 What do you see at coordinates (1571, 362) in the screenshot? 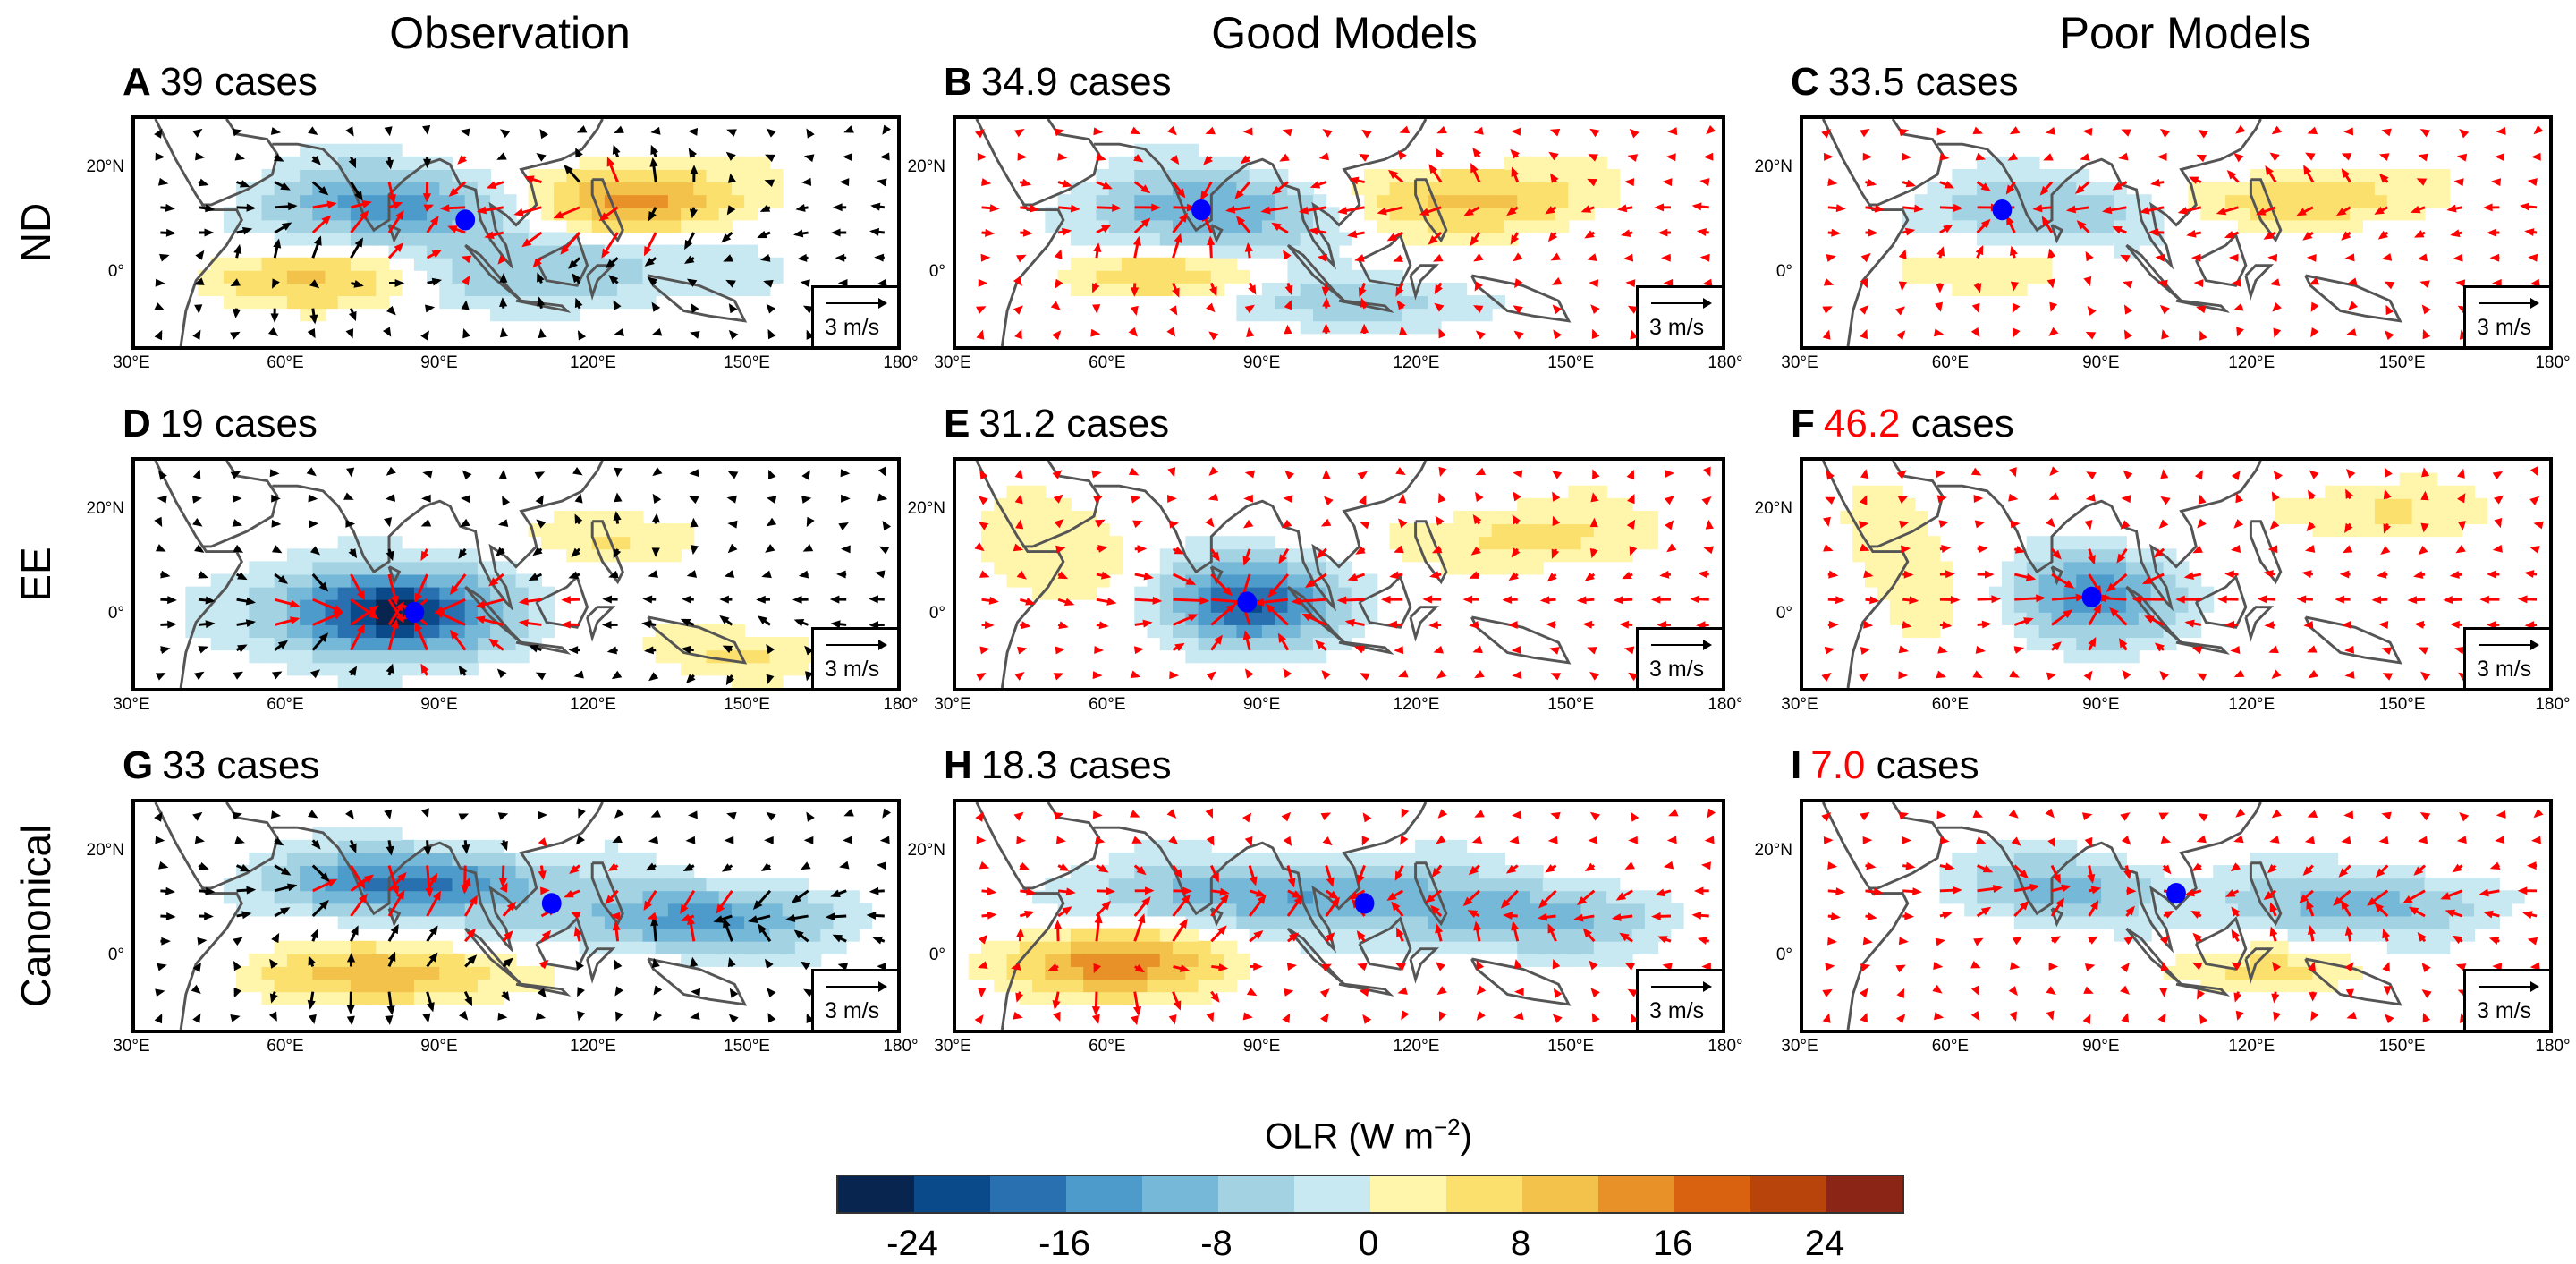
I see `lon-tick-label: 150°E` at bounding box center [1571, 362].